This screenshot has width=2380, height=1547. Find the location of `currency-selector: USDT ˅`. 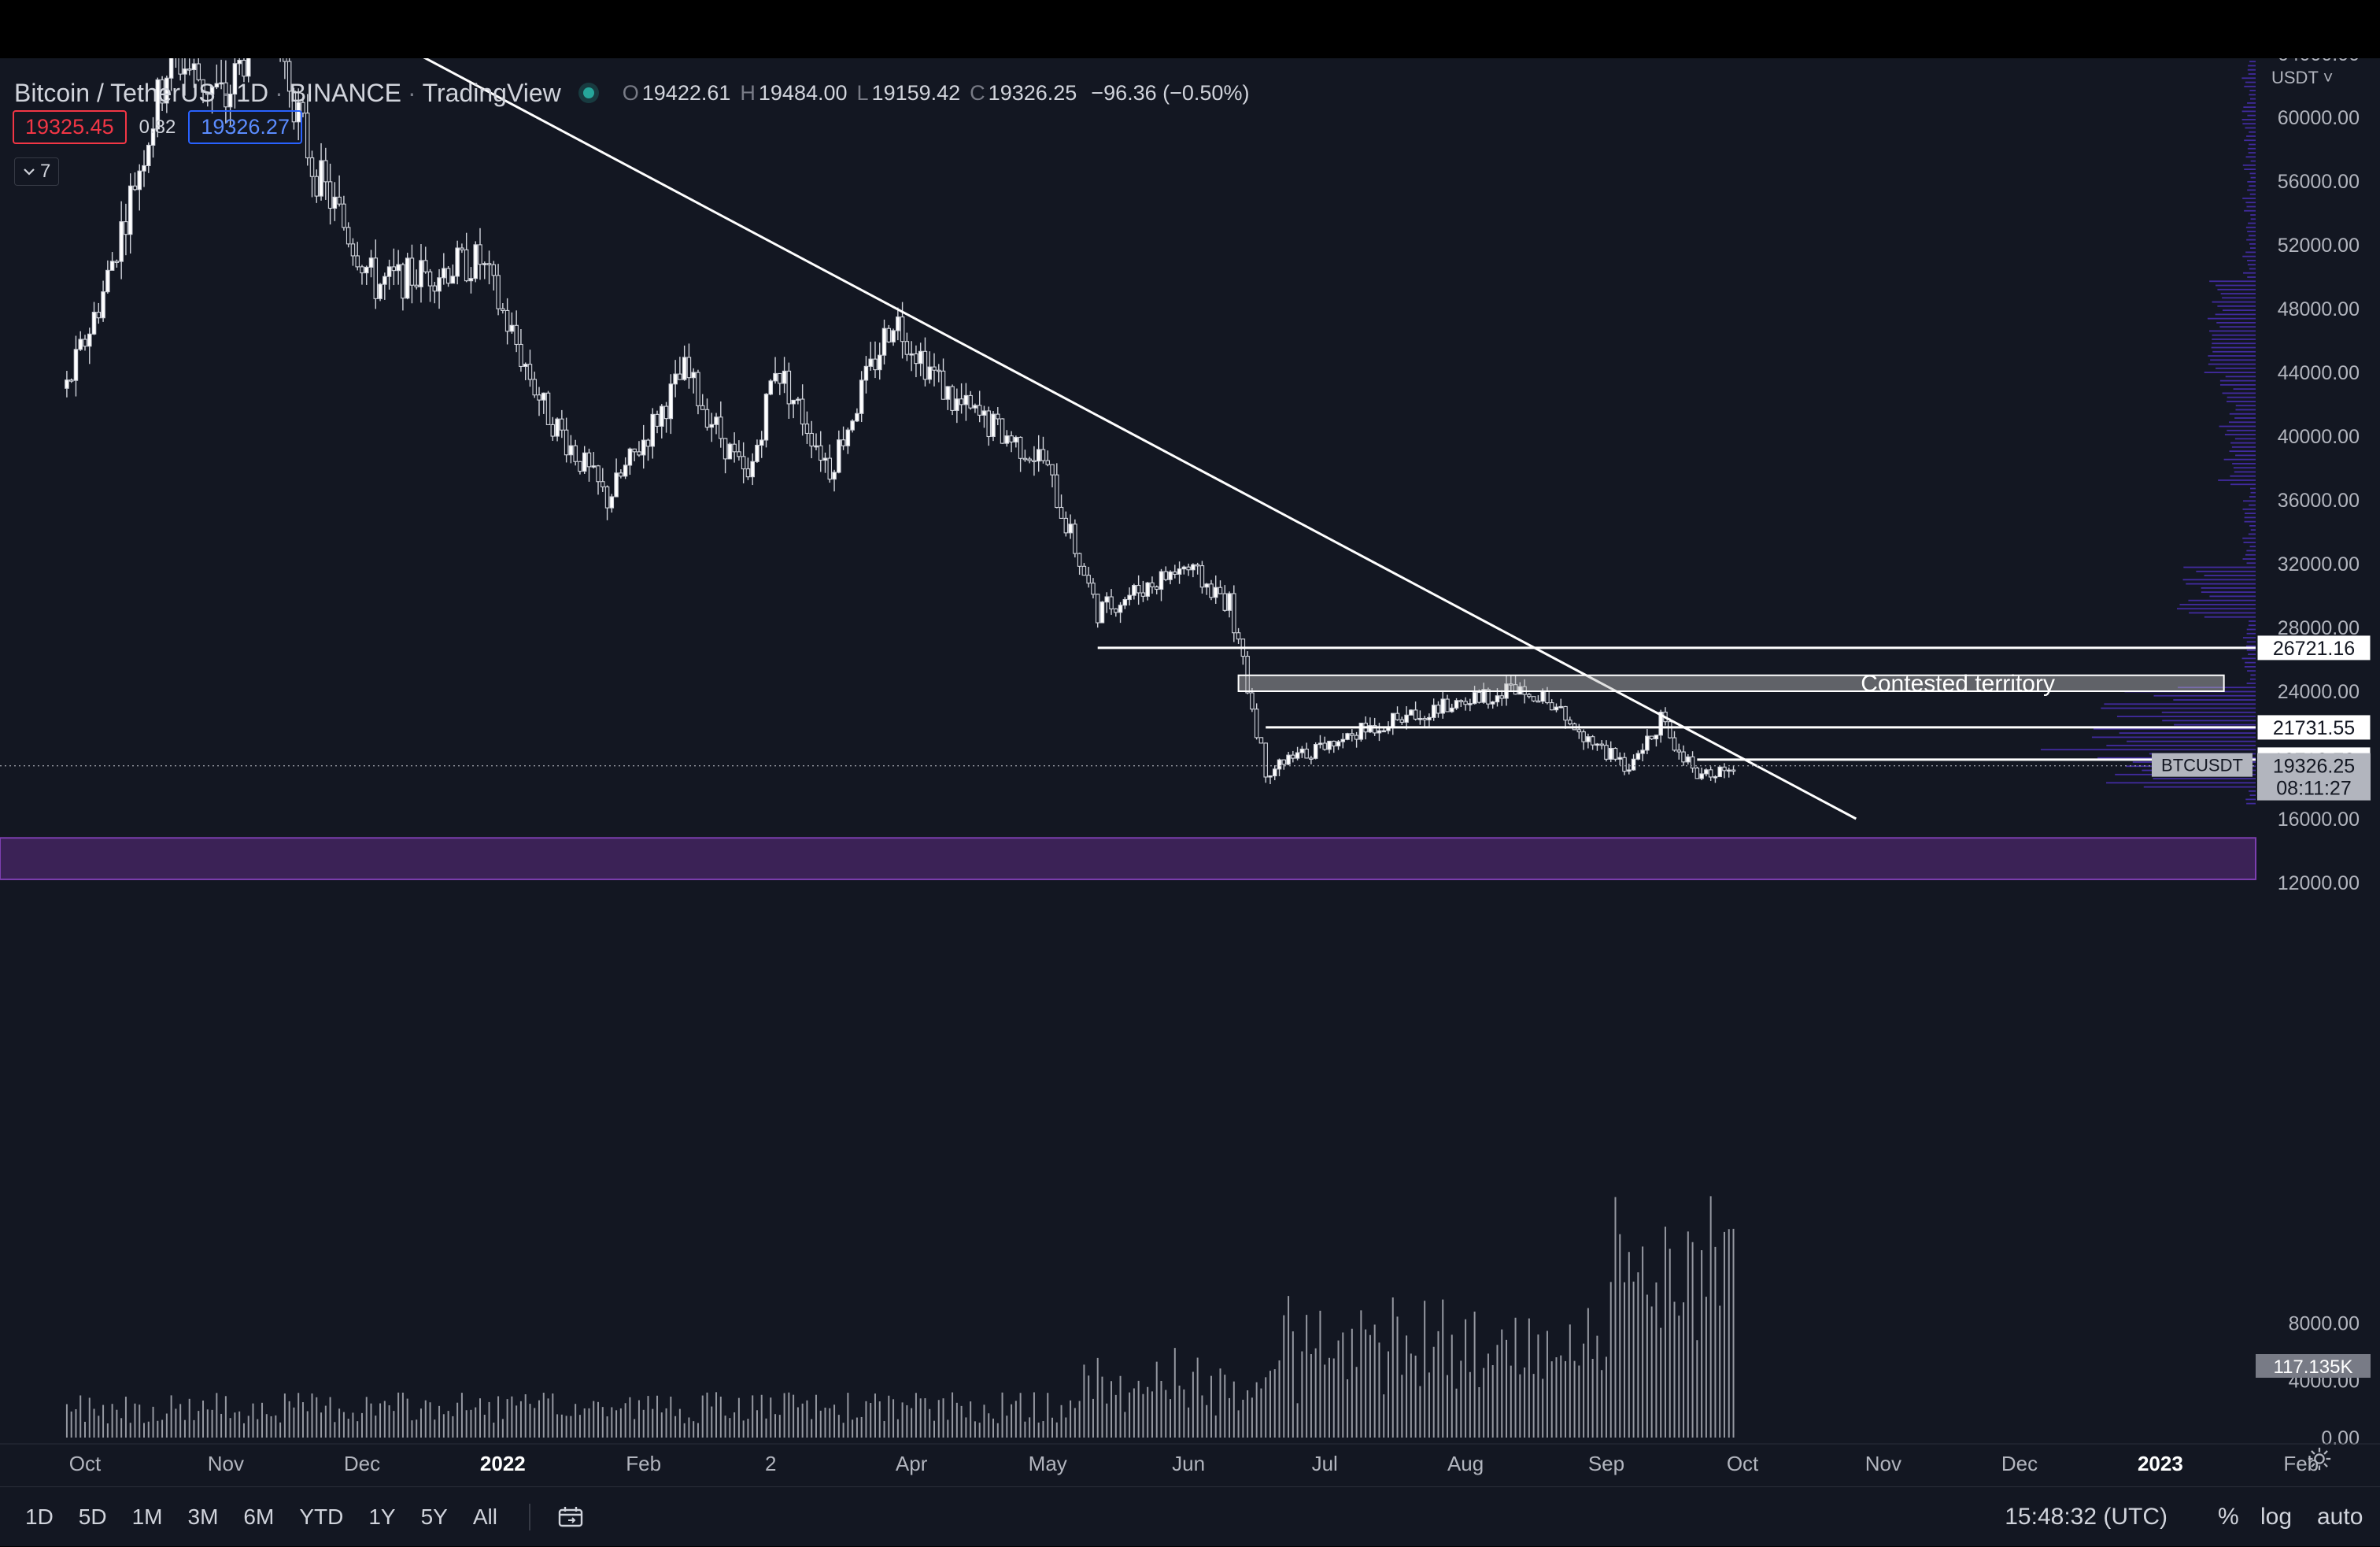

currency-selector: USDT ˅ is located at coordinates (2302, 77).